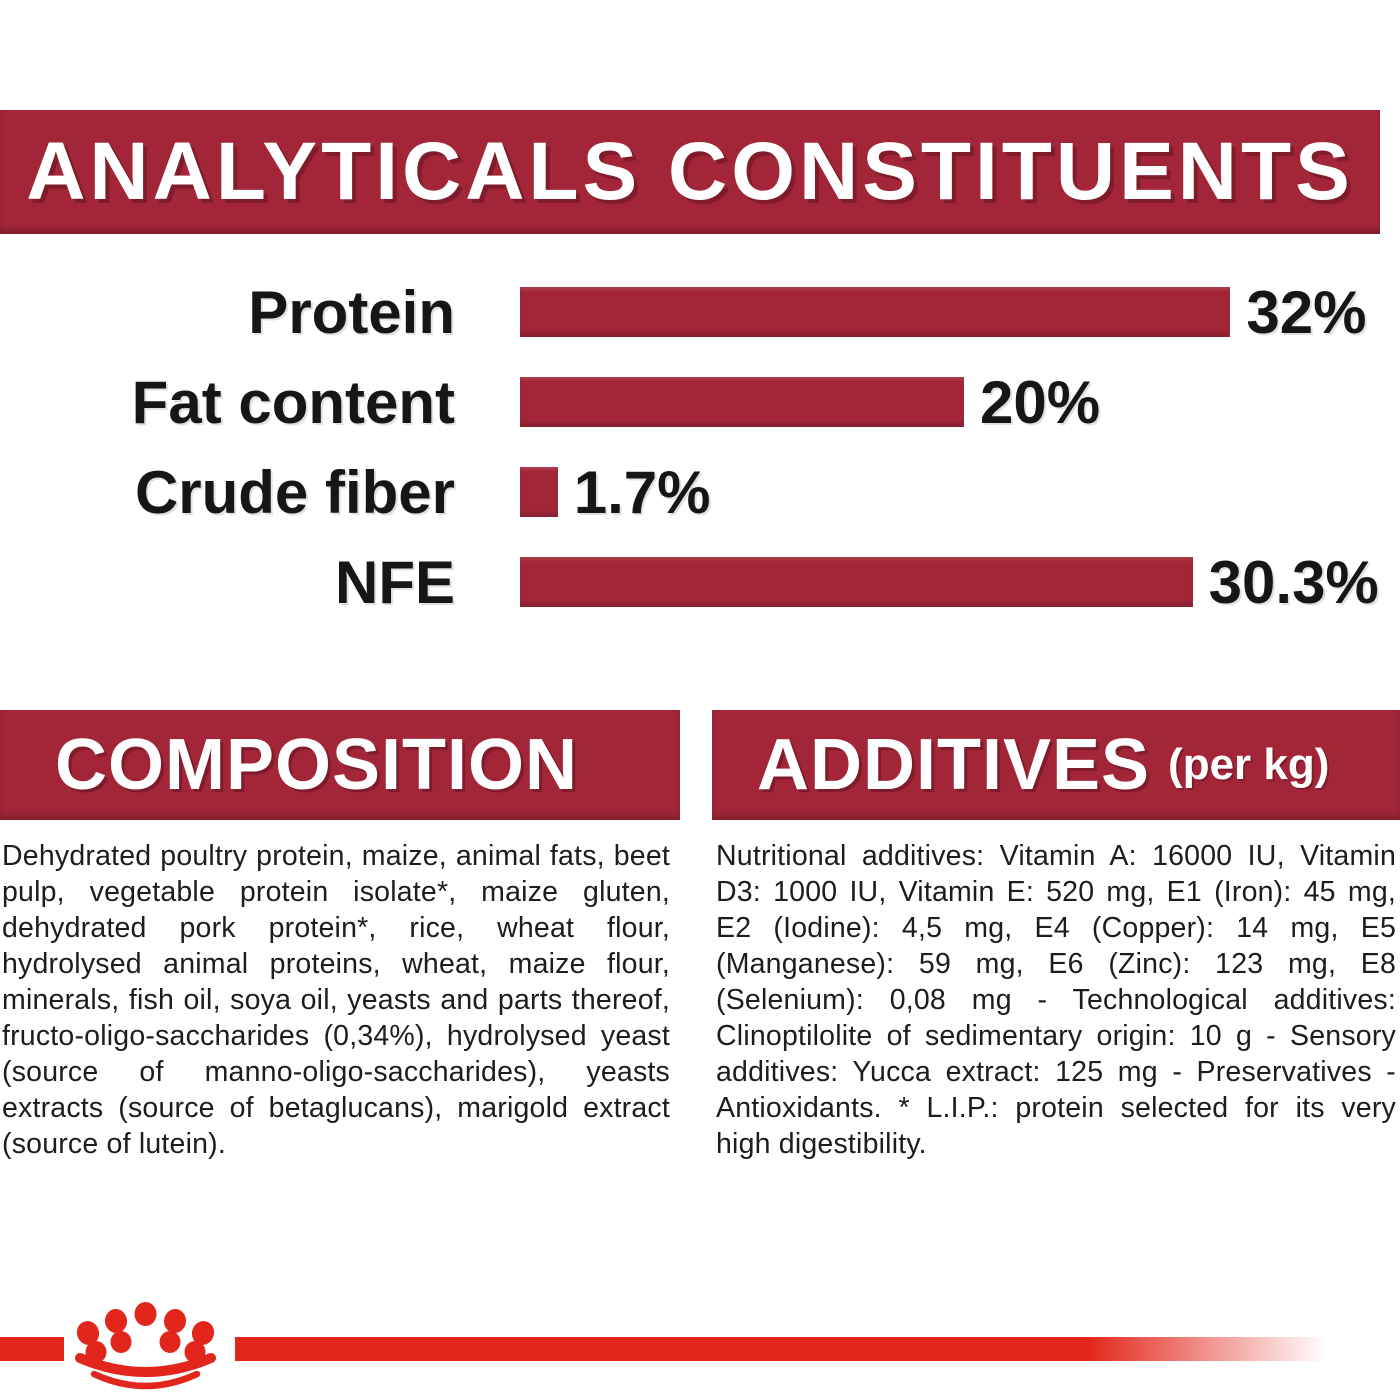  I want to click on bar-value: 1.7%, so click(642, 492).